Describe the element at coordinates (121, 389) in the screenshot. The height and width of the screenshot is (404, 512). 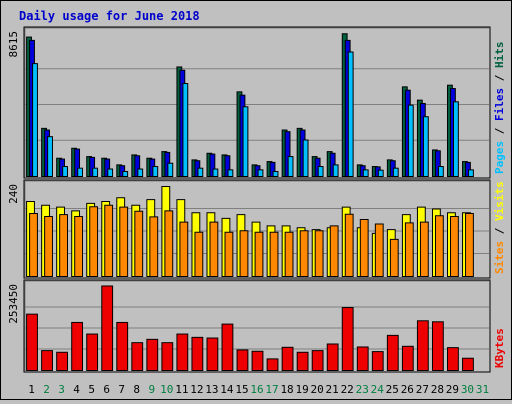
I see `x-tick-label: 7` at that location.